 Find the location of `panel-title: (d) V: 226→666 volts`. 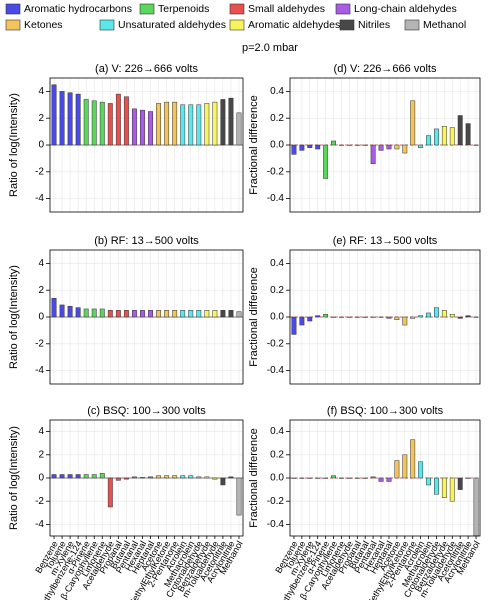

panel-title: (d) V: 226→666 volts is located at coordinates (385, 69).